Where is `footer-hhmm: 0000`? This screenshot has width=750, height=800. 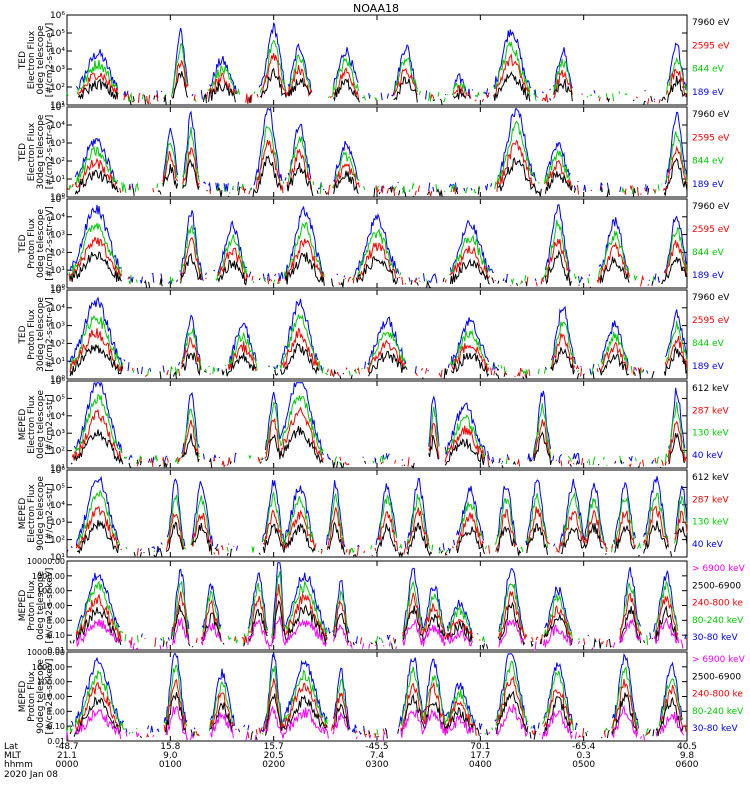 footer-hhmm: 0000 is located at coordinates (67, 765).